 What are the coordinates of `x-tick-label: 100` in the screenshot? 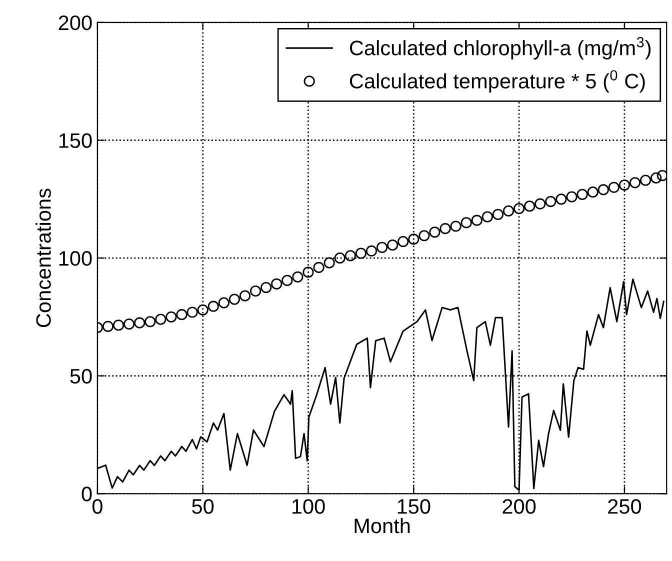 It's located at (308, 506).